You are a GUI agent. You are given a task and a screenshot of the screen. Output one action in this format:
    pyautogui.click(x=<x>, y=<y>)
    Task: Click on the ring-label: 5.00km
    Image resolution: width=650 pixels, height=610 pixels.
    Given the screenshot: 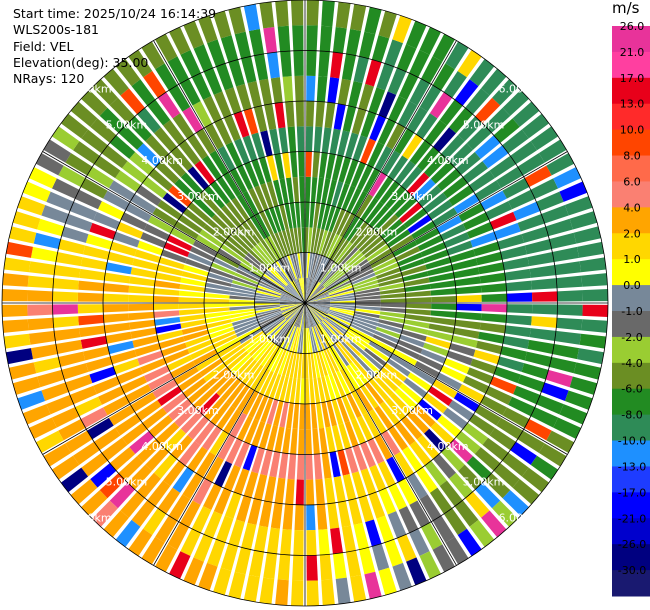 What is the action you would take?
    pyautogui.click(x=484, y=482)
    